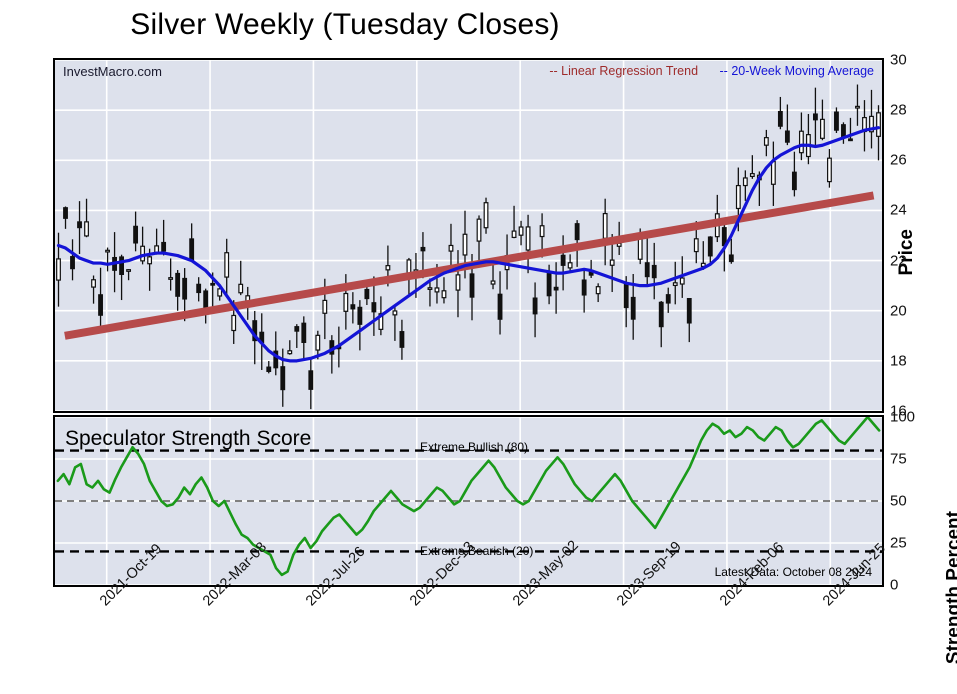  What do you see at coordinates (898, 261) in the screenshot?
I see `price-y-tick: 22` at bounding box center [898, 261].